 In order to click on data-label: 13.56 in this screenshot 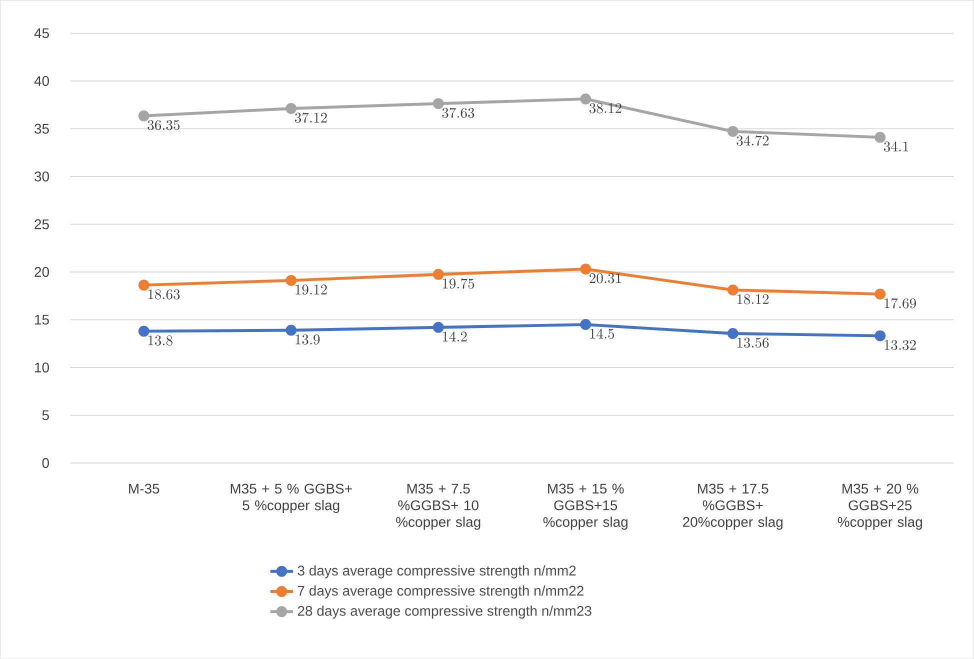, I will do `click(753, 343)`.